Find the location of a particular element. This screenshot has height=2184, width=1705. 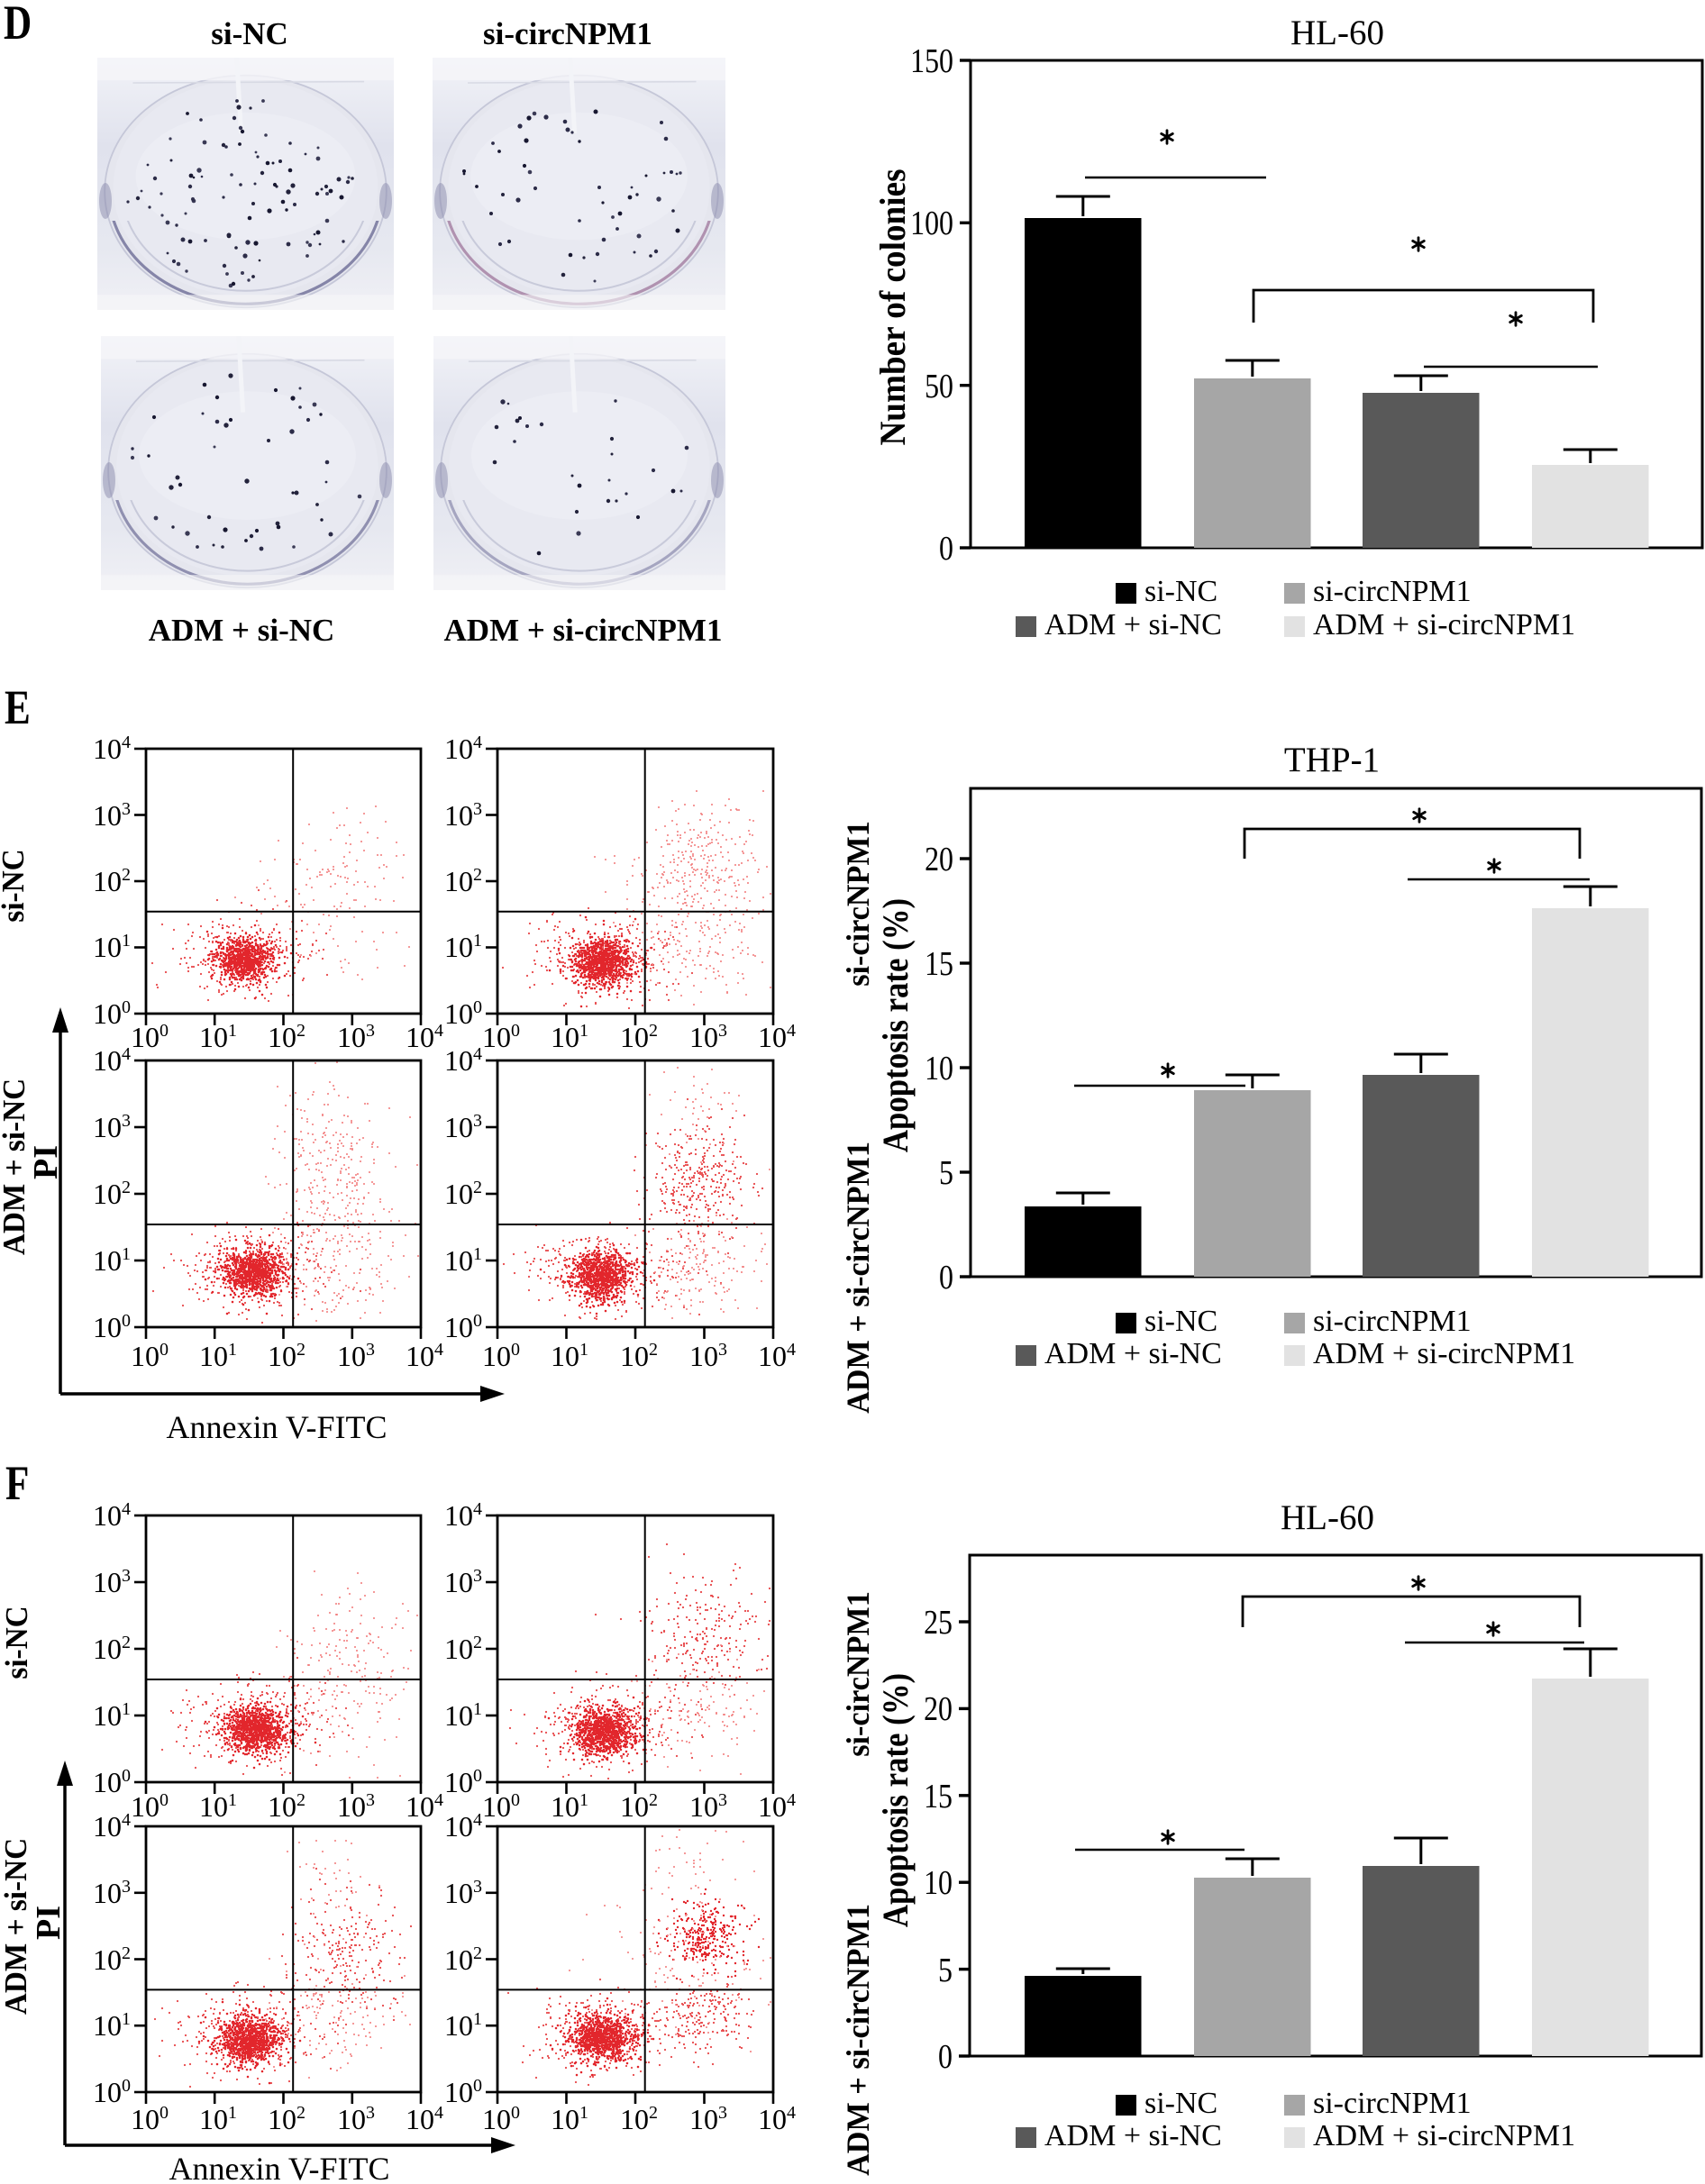

svg-text: Number of colonies is located at coordinates (893, 307).